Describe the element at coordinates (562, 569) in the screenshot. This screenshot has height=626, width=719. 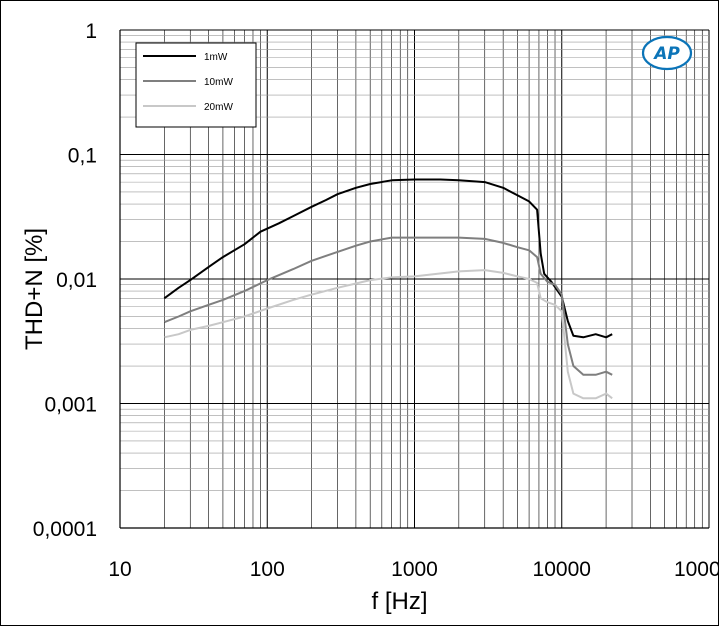
I see `x-tick-label: 10000` at that location.